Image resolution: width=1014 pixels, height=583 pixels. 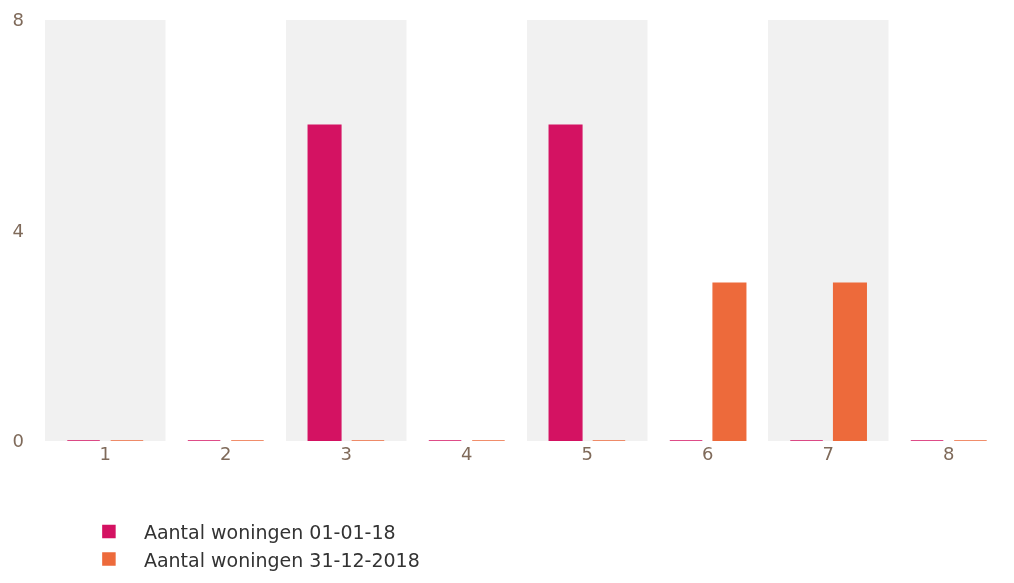 What do you see at coordinates (828, 453) in the screenshot?
I see `x-tick-label: 7` at bounding box center [828, 453].